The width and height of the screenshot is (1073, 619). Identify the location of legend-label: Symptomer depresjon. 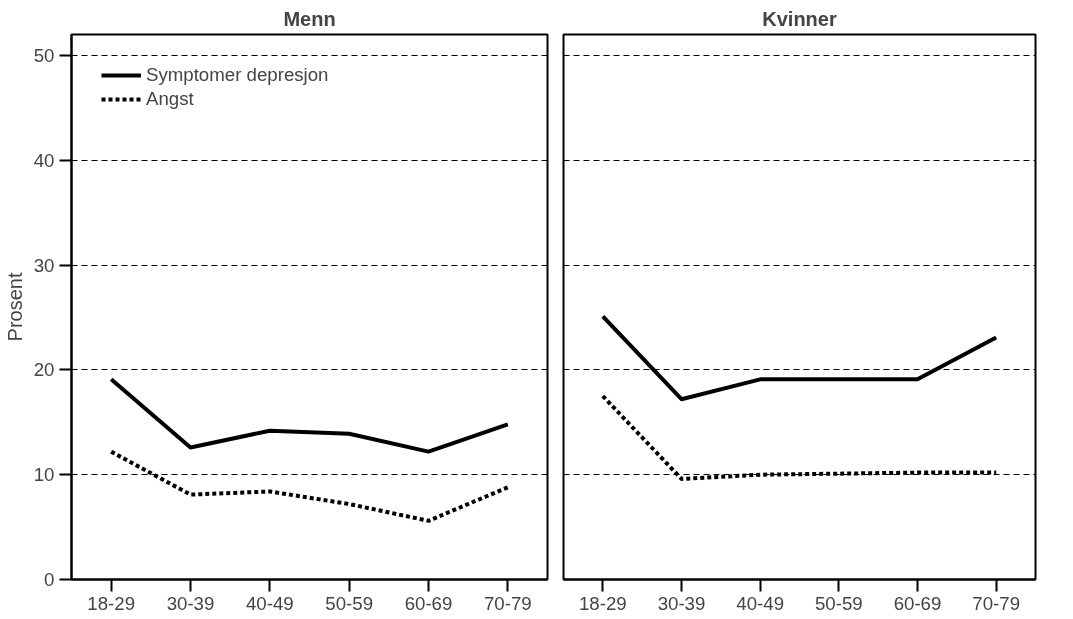
(237, 75).